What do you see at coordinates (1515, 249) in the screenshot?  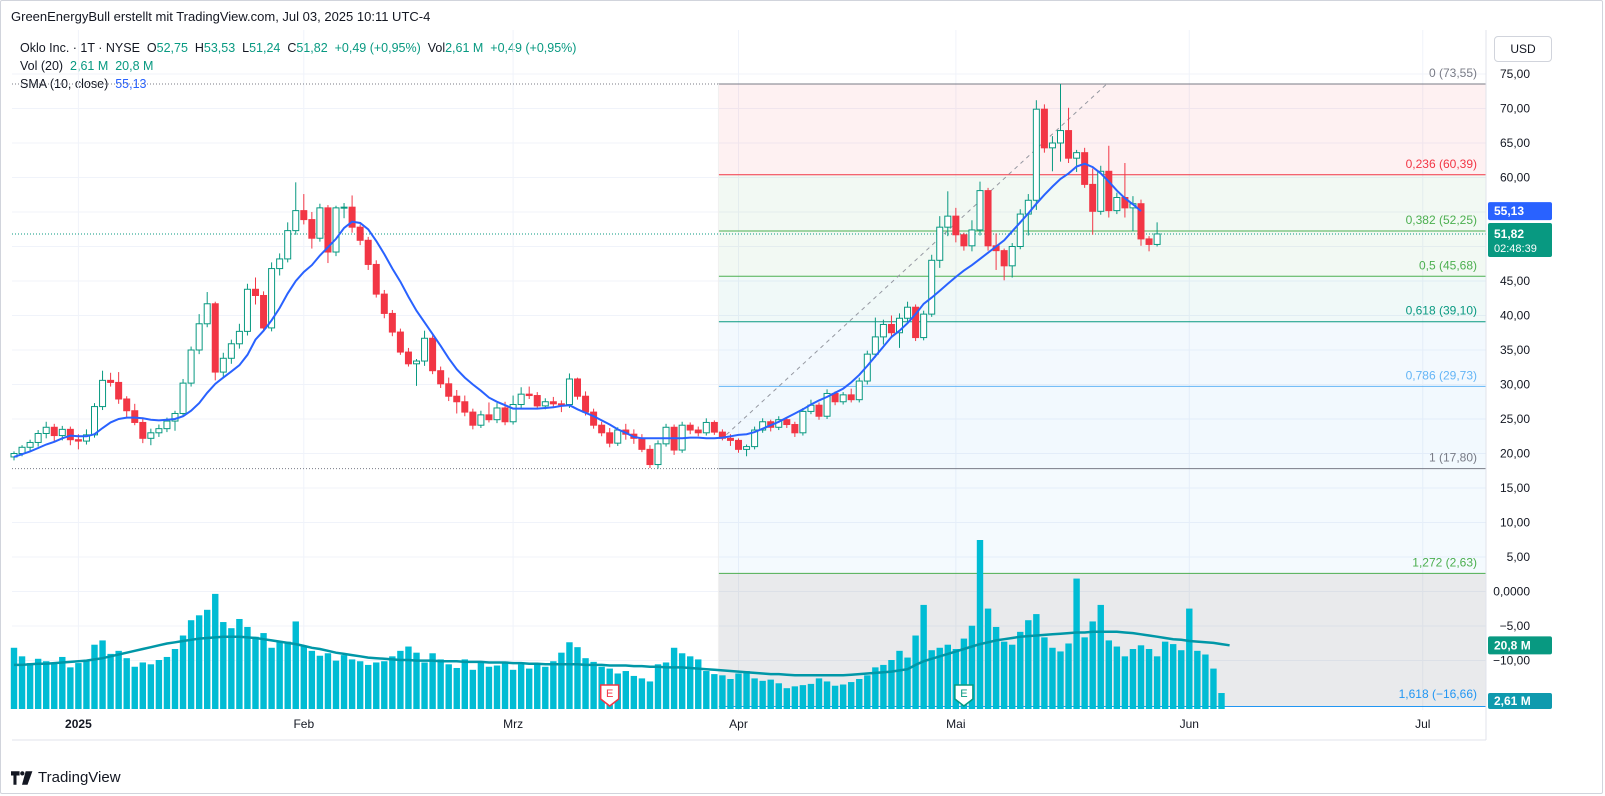 I see `candle-countdown: 02:48:39` at bounding box center [1515, 249].